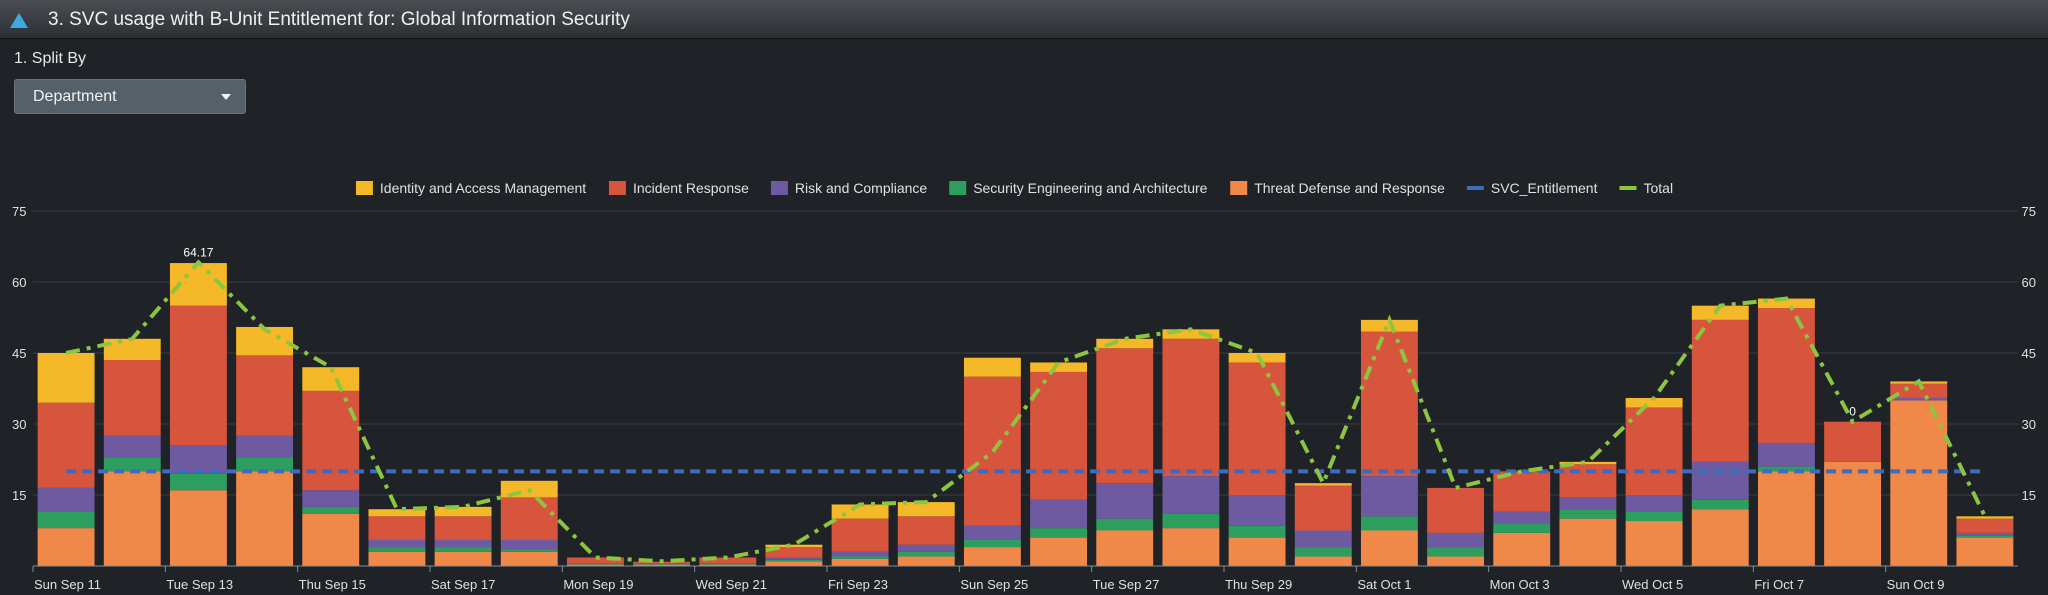 This screenshot has height=595, width=2048. What do you see at coordinates (19, 20) in the screenshot?
I see `triangle-icon` at bounding box center [19, 20].